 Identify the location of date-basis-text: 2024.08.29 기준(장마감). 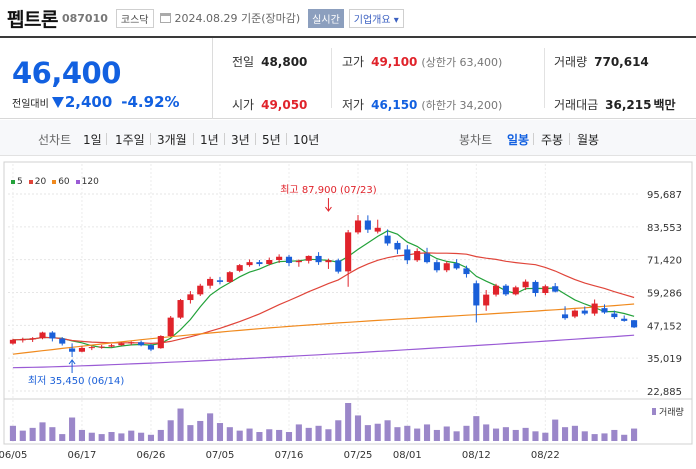
(237, 18).